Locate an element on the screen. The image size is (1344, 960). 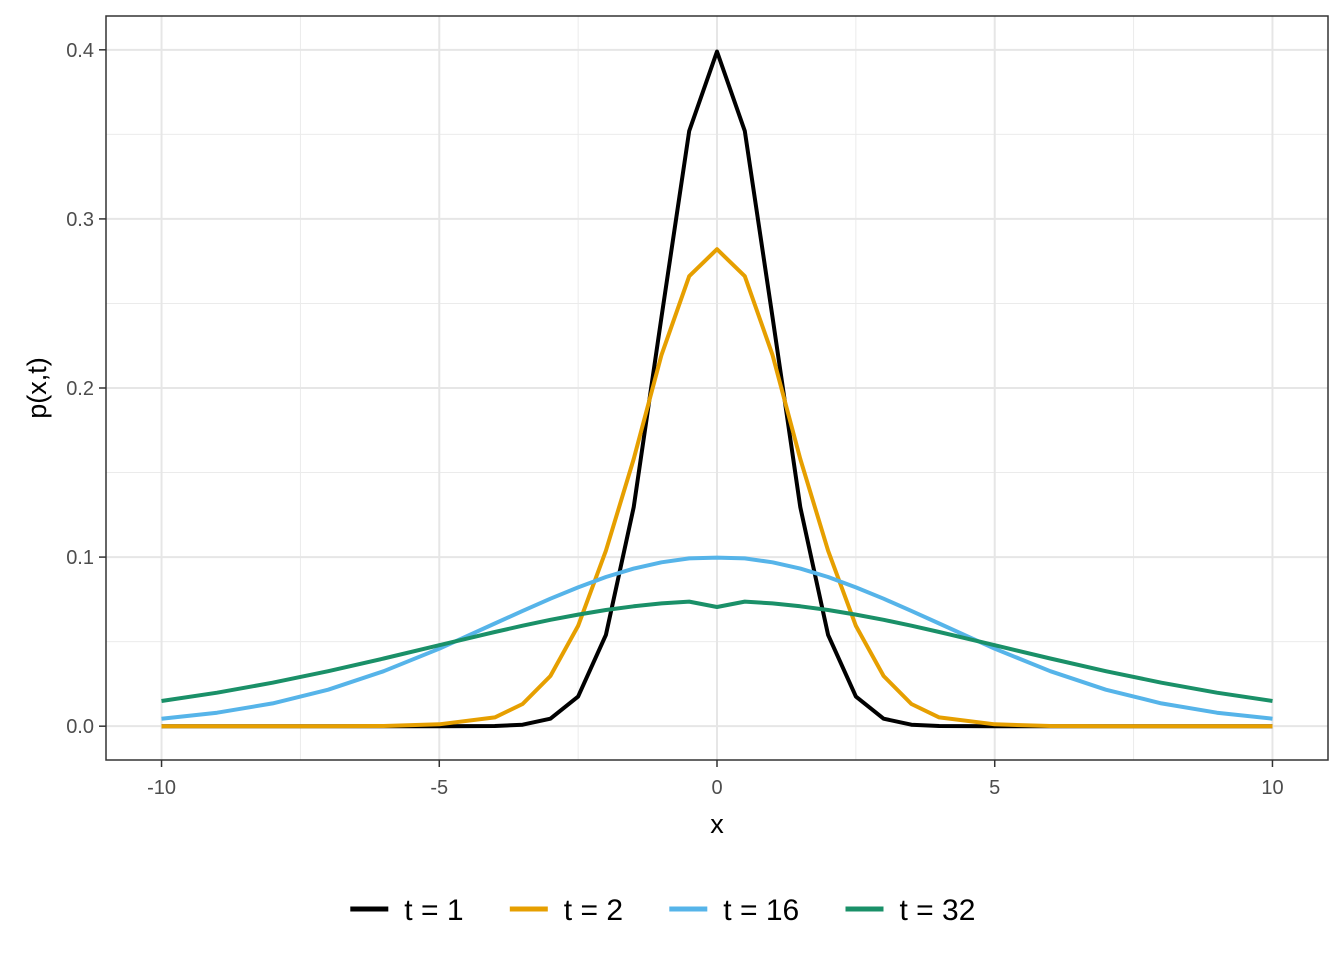
x-axis: -10 -5 0 5 10 is located at coordinates (715, 779).